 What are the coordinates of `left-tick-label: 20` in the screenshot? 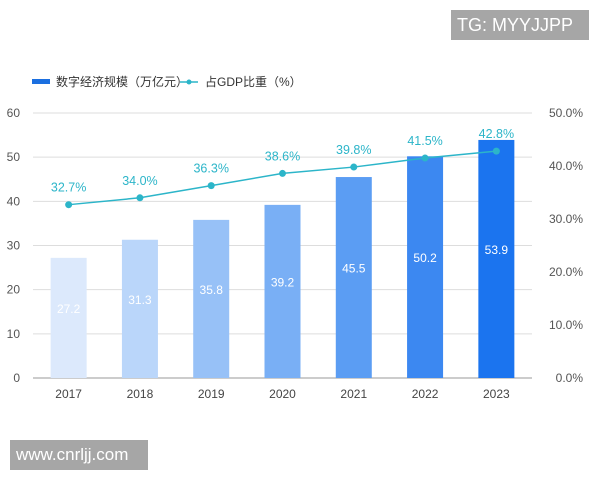 It's located at (14, 290).